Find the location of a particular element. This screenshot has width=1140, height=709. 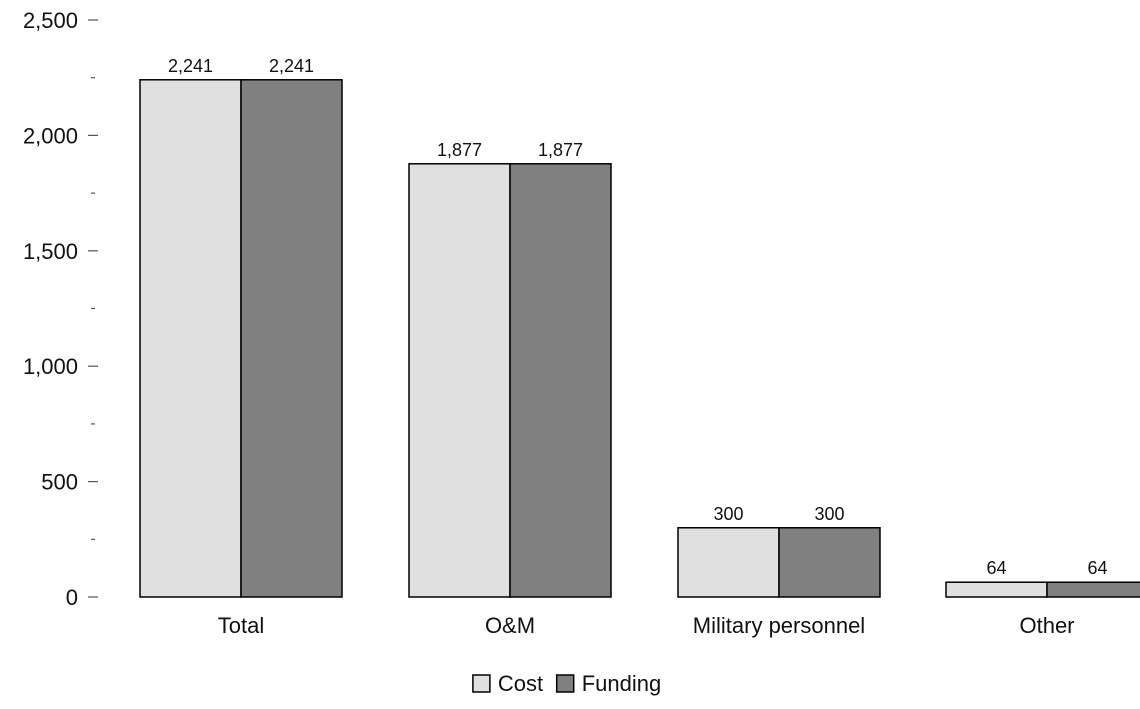

legend-swatch-cost is located at coordinates (481, 683).